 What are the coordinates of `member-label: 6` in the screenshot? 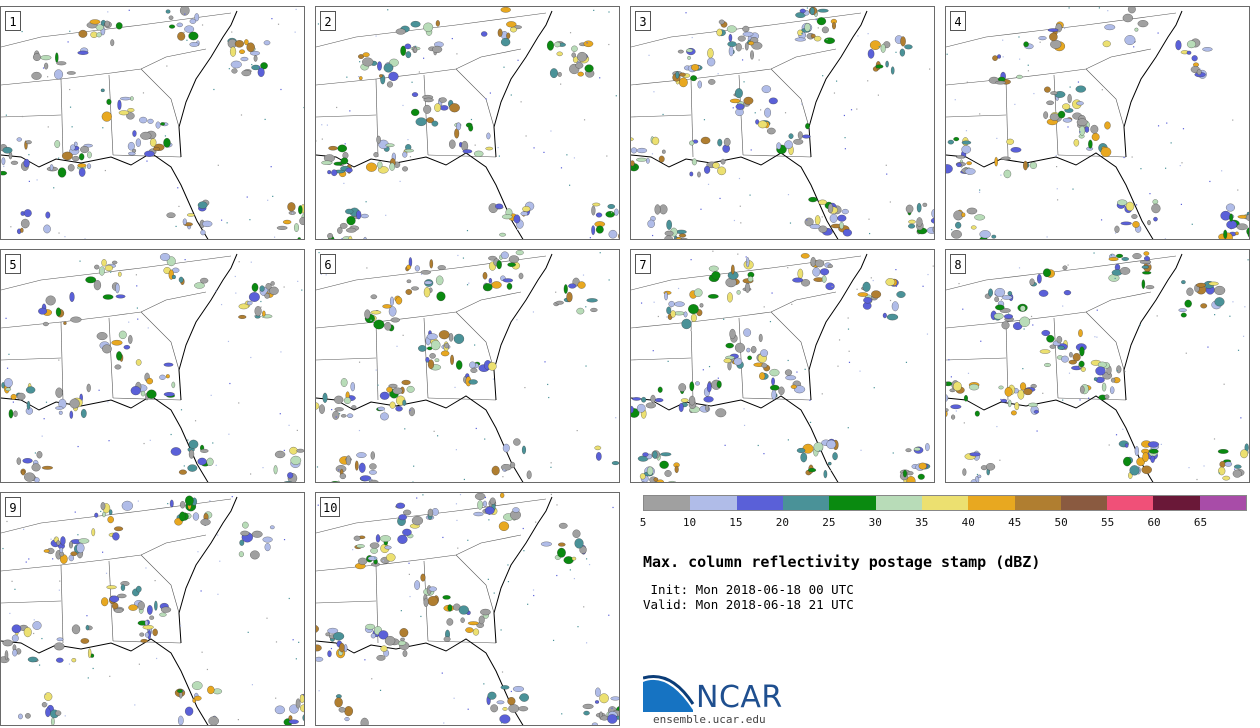 It's located at (328, 264).